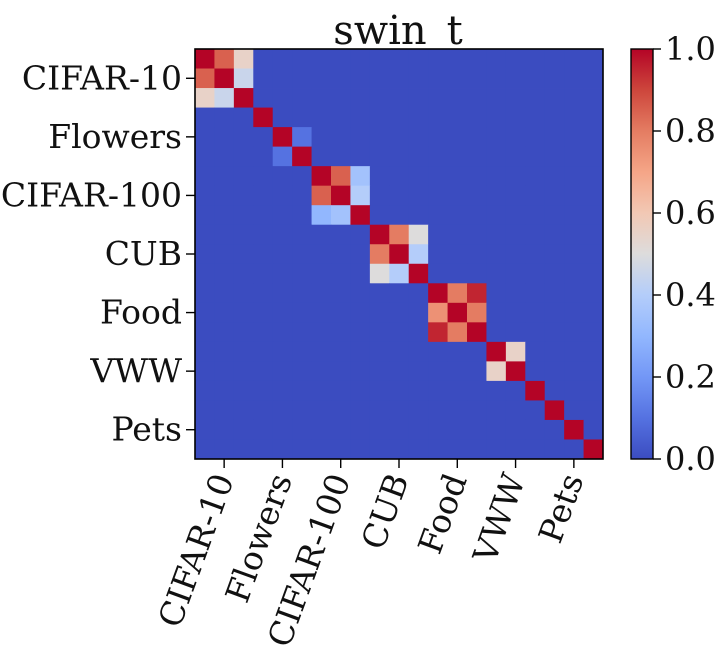  Describe the element at coordinates (690, 131) in the screenshot. I see `colorbar-tick-label: 0.8` at that location.